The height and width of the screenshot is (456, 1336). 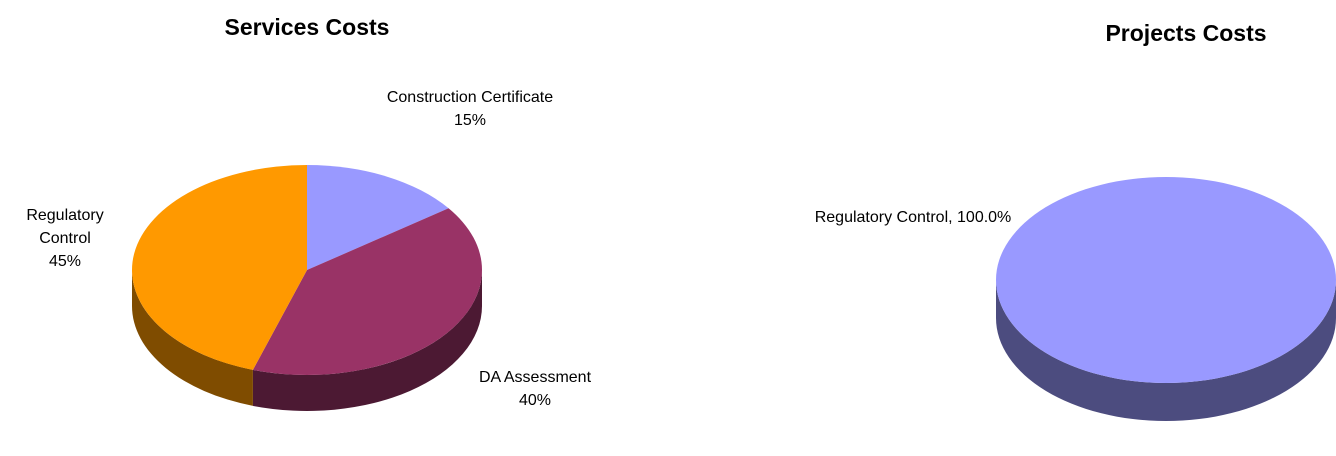 What do you see at coordinates (470, 97) in the screenshot?
I see `slice-category: Construction Certificate` at bounding box center [470, 97].